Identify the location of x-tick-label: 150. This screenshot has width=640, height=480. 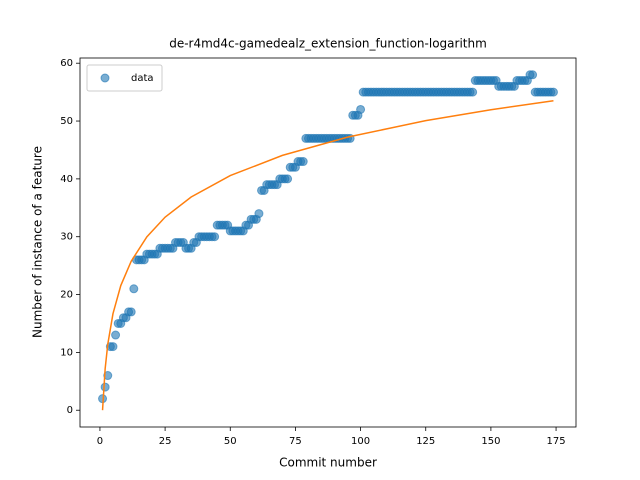
(490, 441).